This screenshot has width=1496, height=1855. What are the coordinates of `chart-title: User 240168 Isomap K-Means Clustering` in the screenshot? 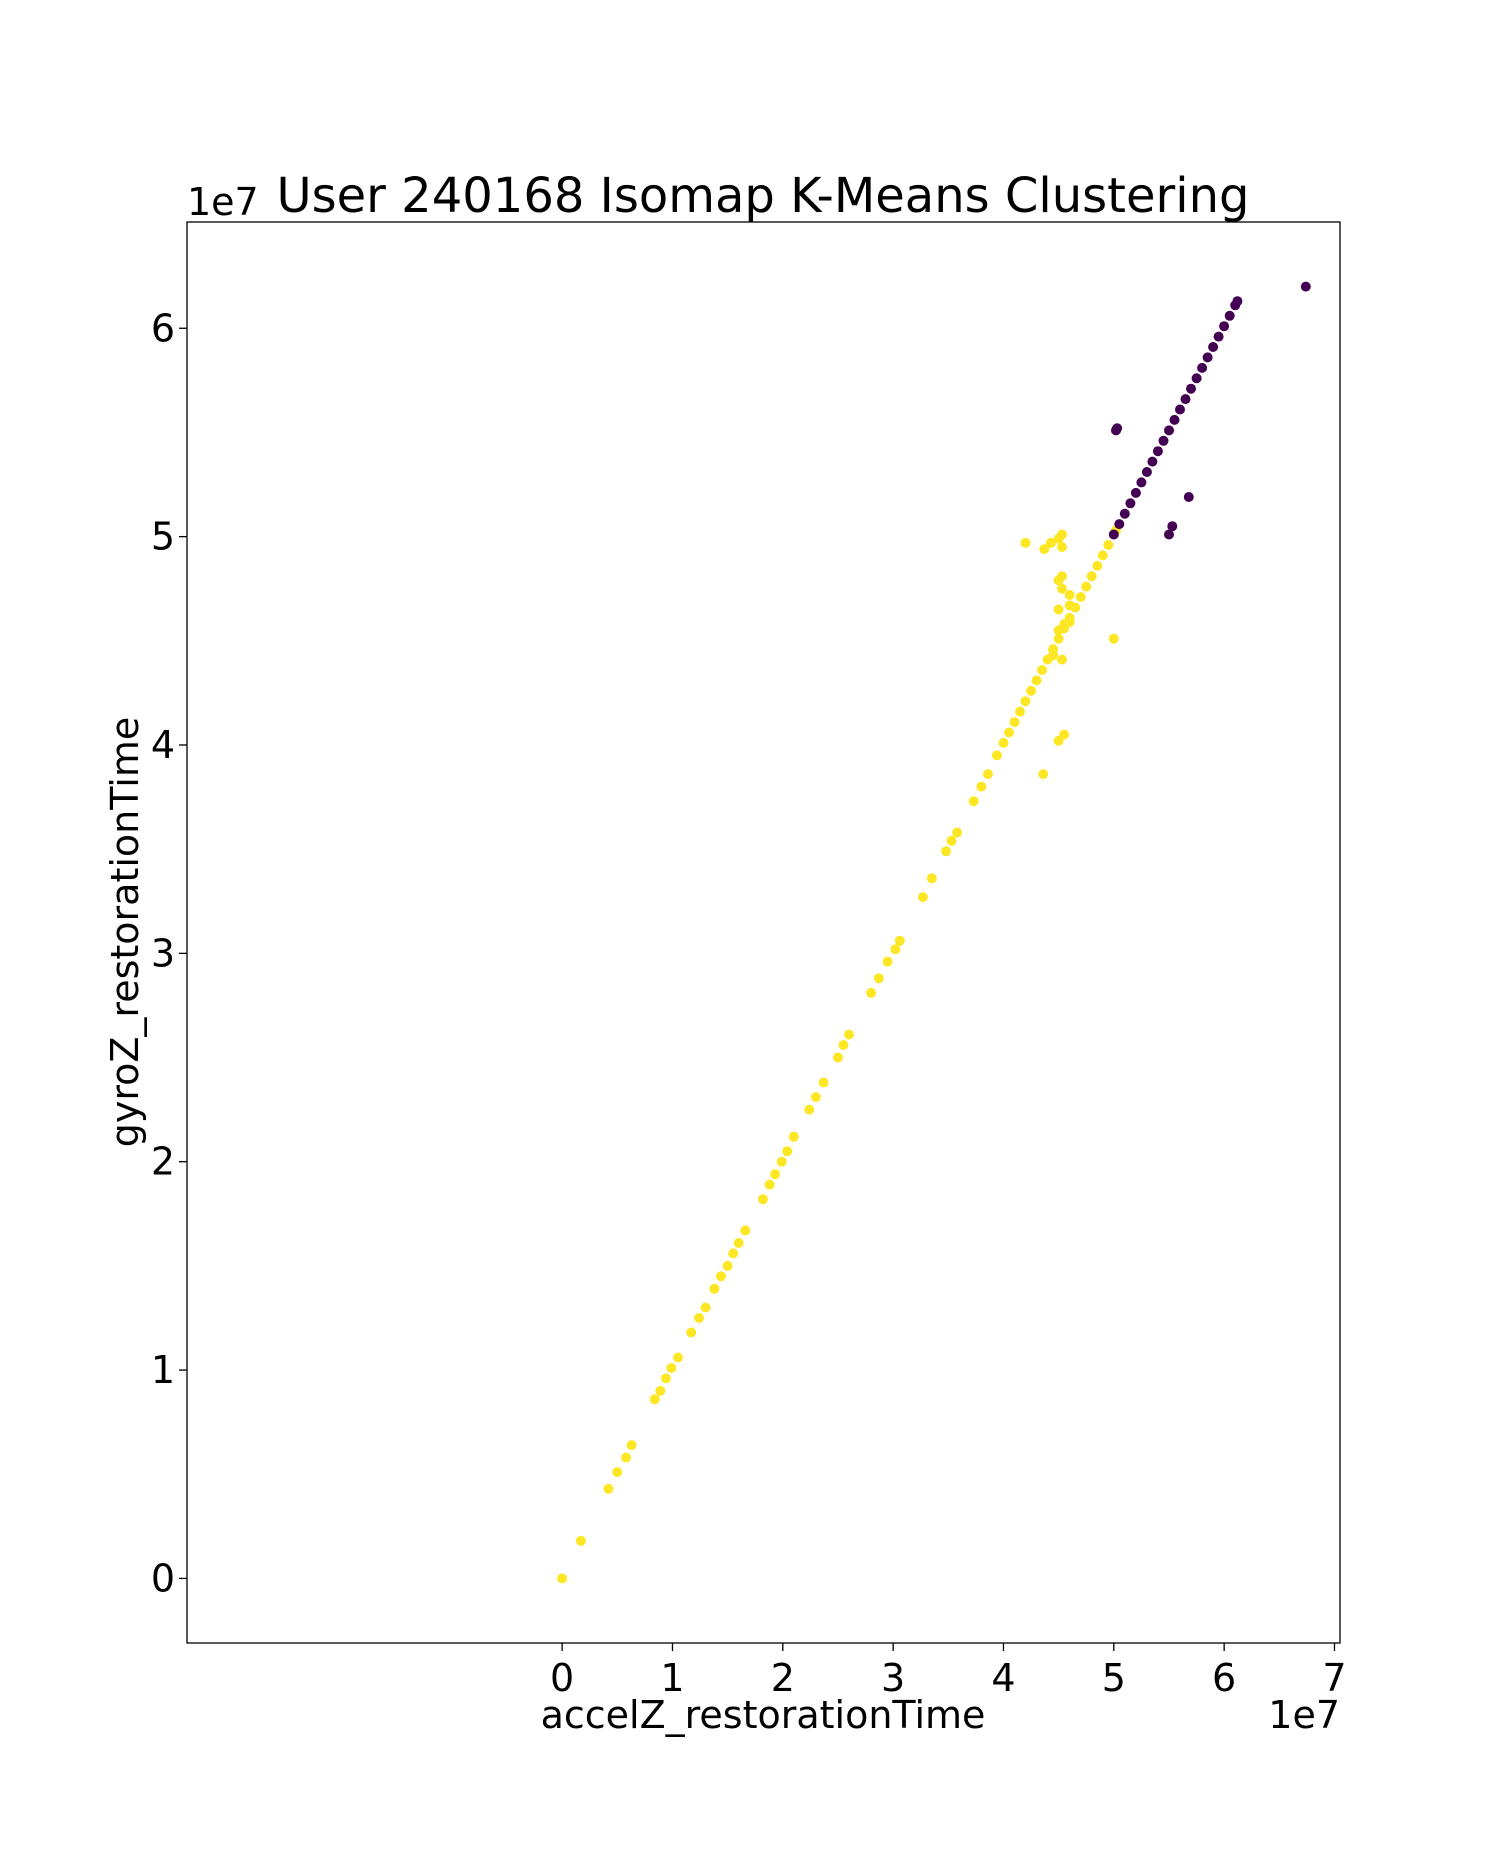 It's located at (763, 196).